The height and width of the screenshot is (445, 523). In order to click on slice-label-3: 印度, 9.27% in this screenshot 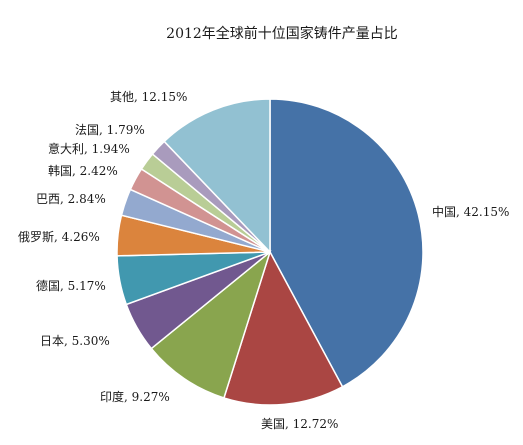, I will do `click(135, 396)`.